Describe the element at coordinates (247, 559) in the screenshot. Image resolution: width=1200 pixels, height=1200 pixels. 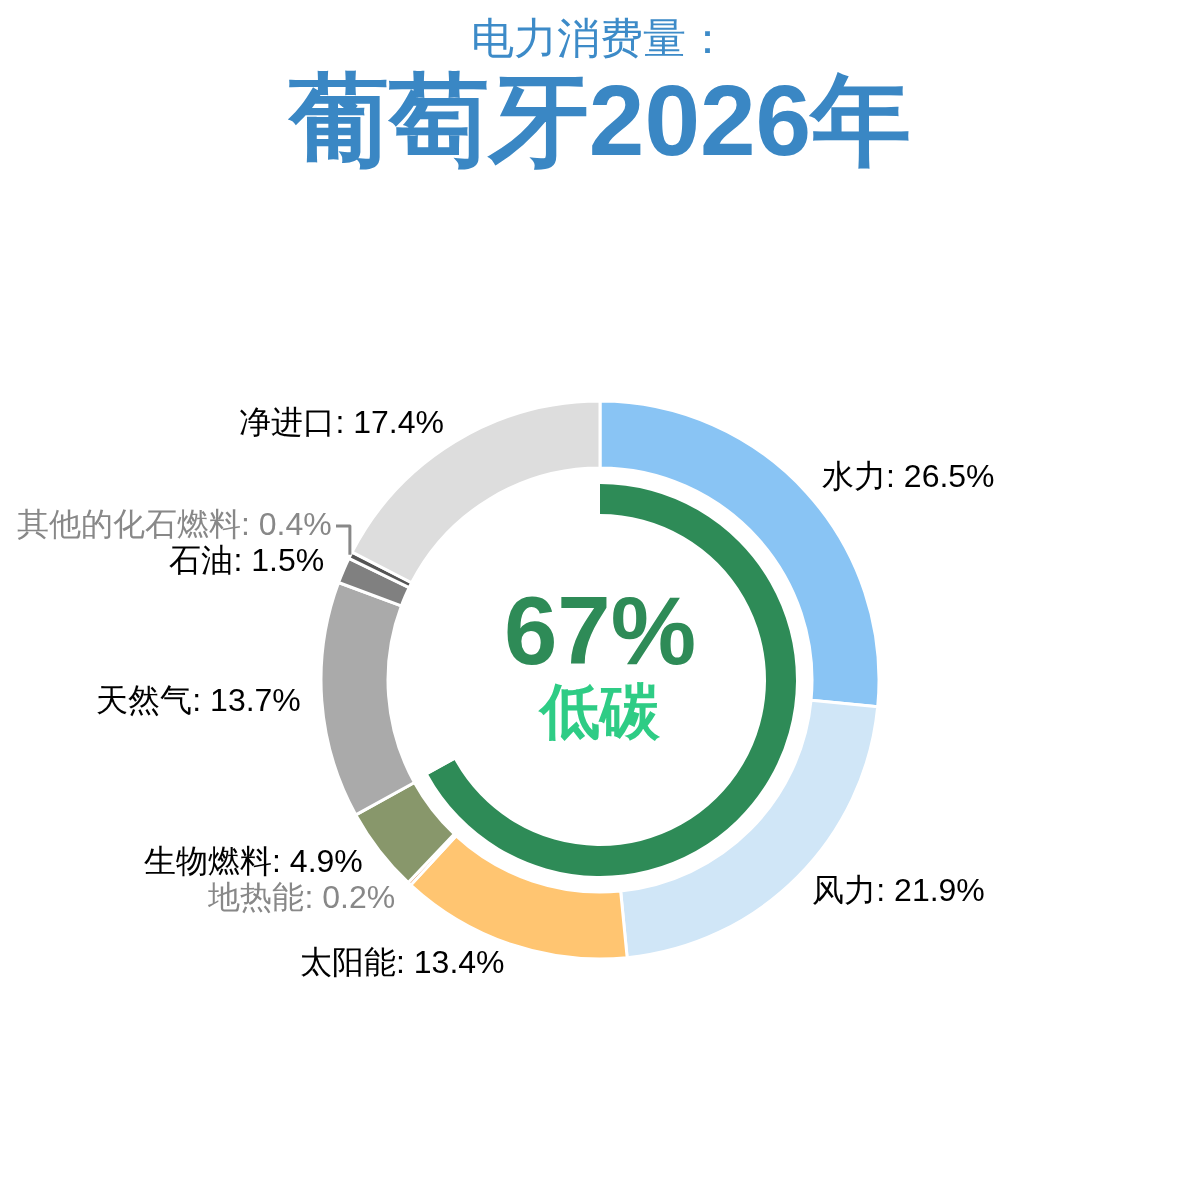
I see `slice-label: 石油: 1.5%` at that location.